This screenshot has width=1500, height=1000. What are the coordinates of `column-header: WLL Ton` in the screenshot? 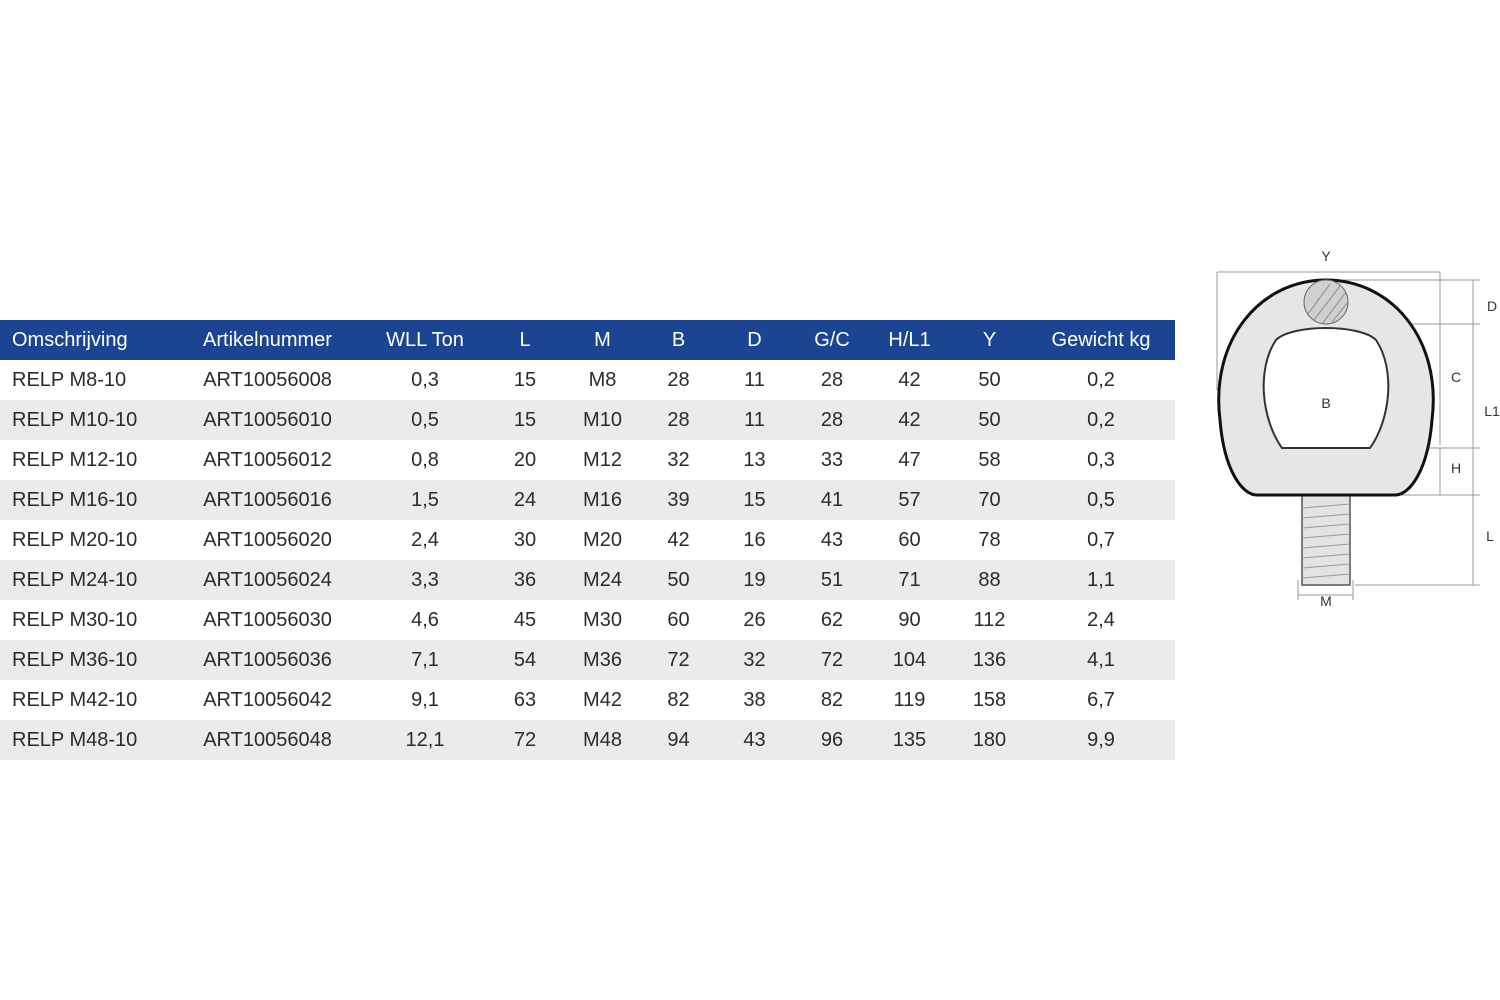 It's located at (425, 340).